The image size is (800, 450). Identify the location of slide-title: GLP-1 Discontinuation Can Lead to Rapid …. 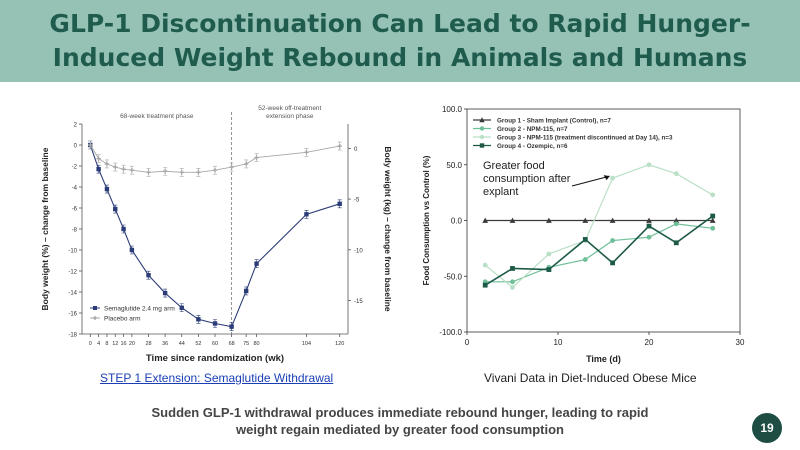
(400, 40).